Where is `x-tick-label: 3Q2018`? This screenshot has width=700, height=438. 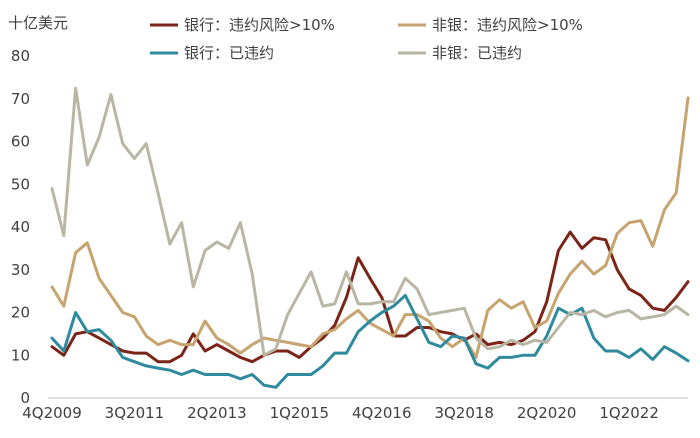 x-tick-label: 3Q2018 is located at coordinates (464, 413).